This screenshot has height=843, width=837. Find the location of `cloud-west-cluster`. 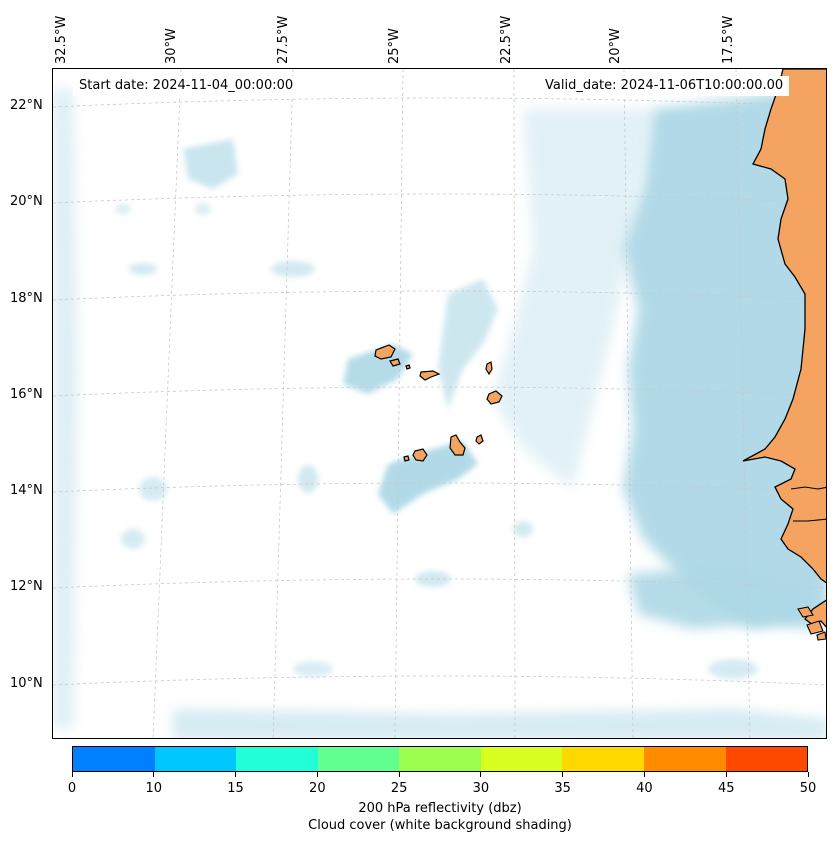

cloud-west-cluster is located at coordinates (210, 164).